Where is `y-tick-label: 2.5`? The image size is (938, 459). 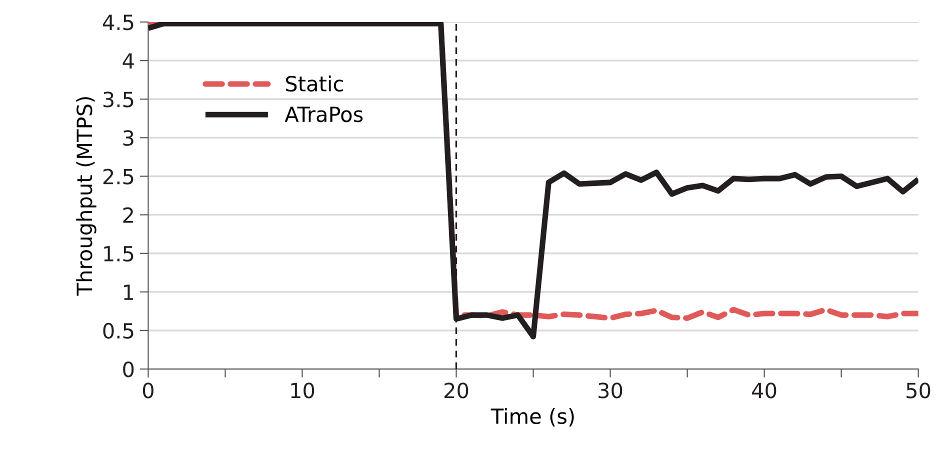
y-tick-label: 2.5 is located at coordinates (118, 176).